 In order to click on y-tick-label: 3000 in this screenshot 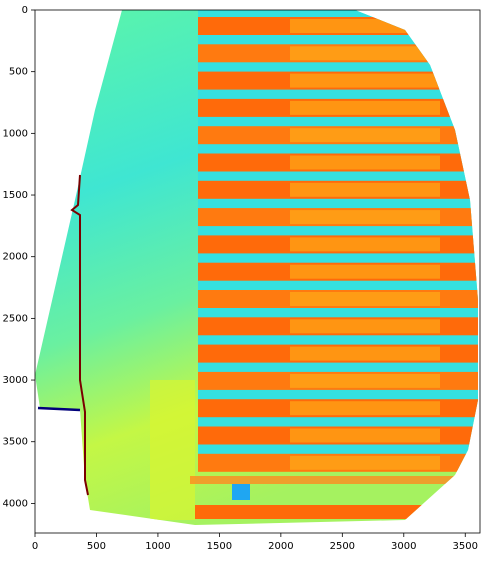, I will do `click(15, 380)`.